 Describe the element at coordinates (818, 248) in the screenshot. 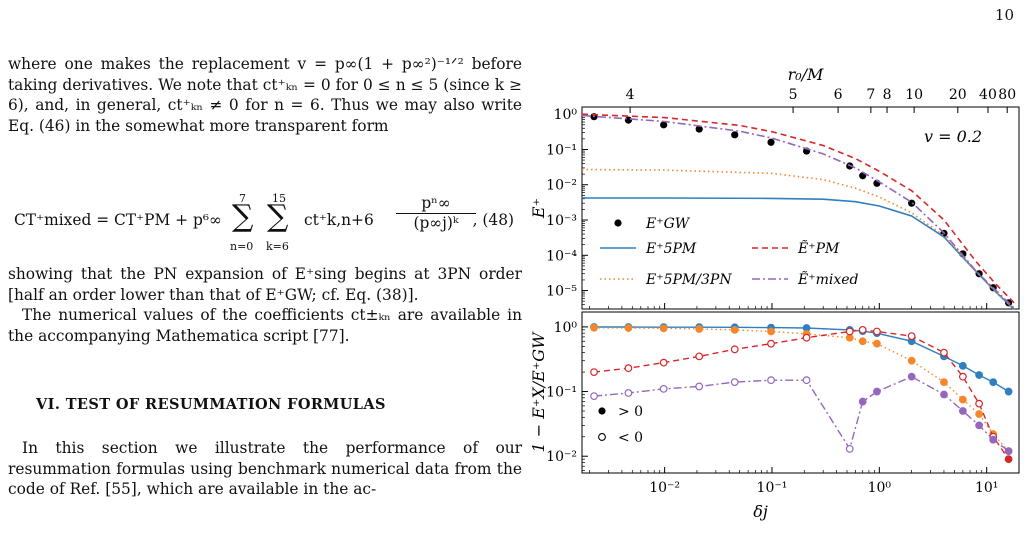

I see `legend-label: Ẽ⁺PM` at that location.